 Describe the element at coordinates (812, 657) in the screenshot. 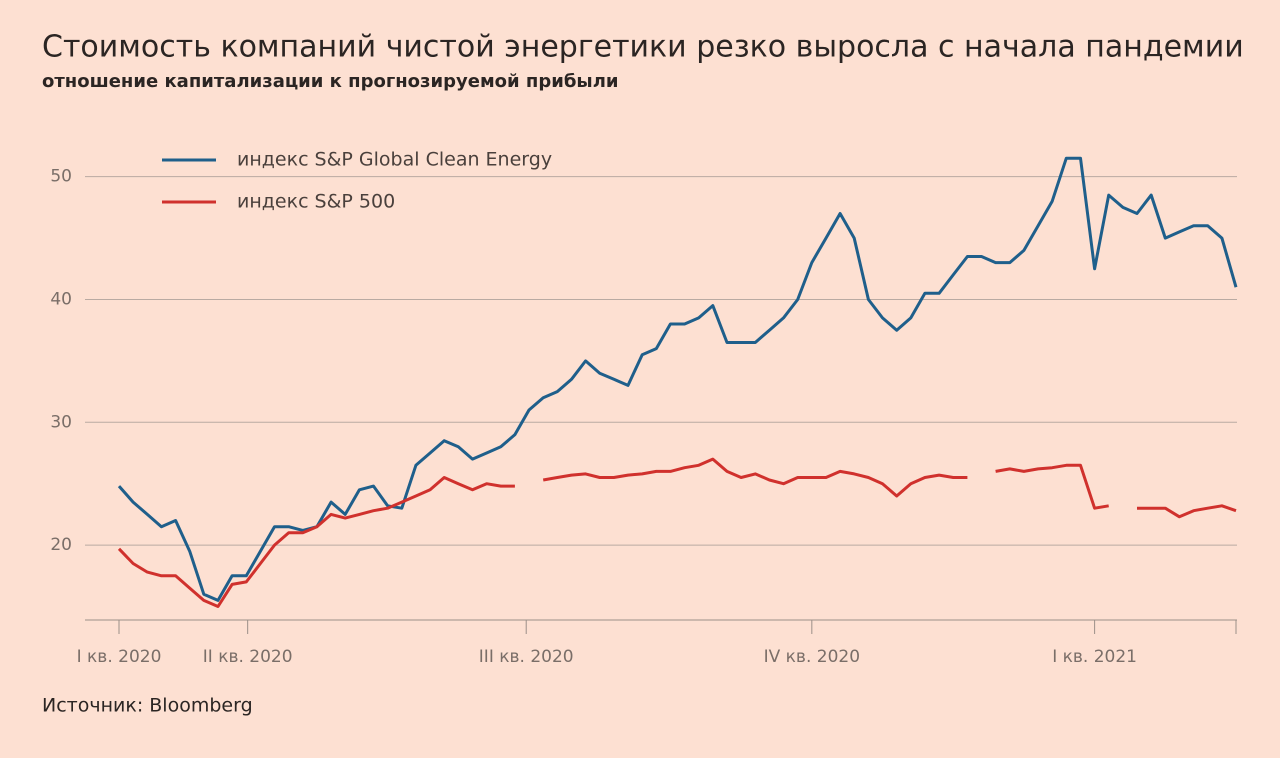

I see `x-tick-label: IV кв. 2020` at that location.